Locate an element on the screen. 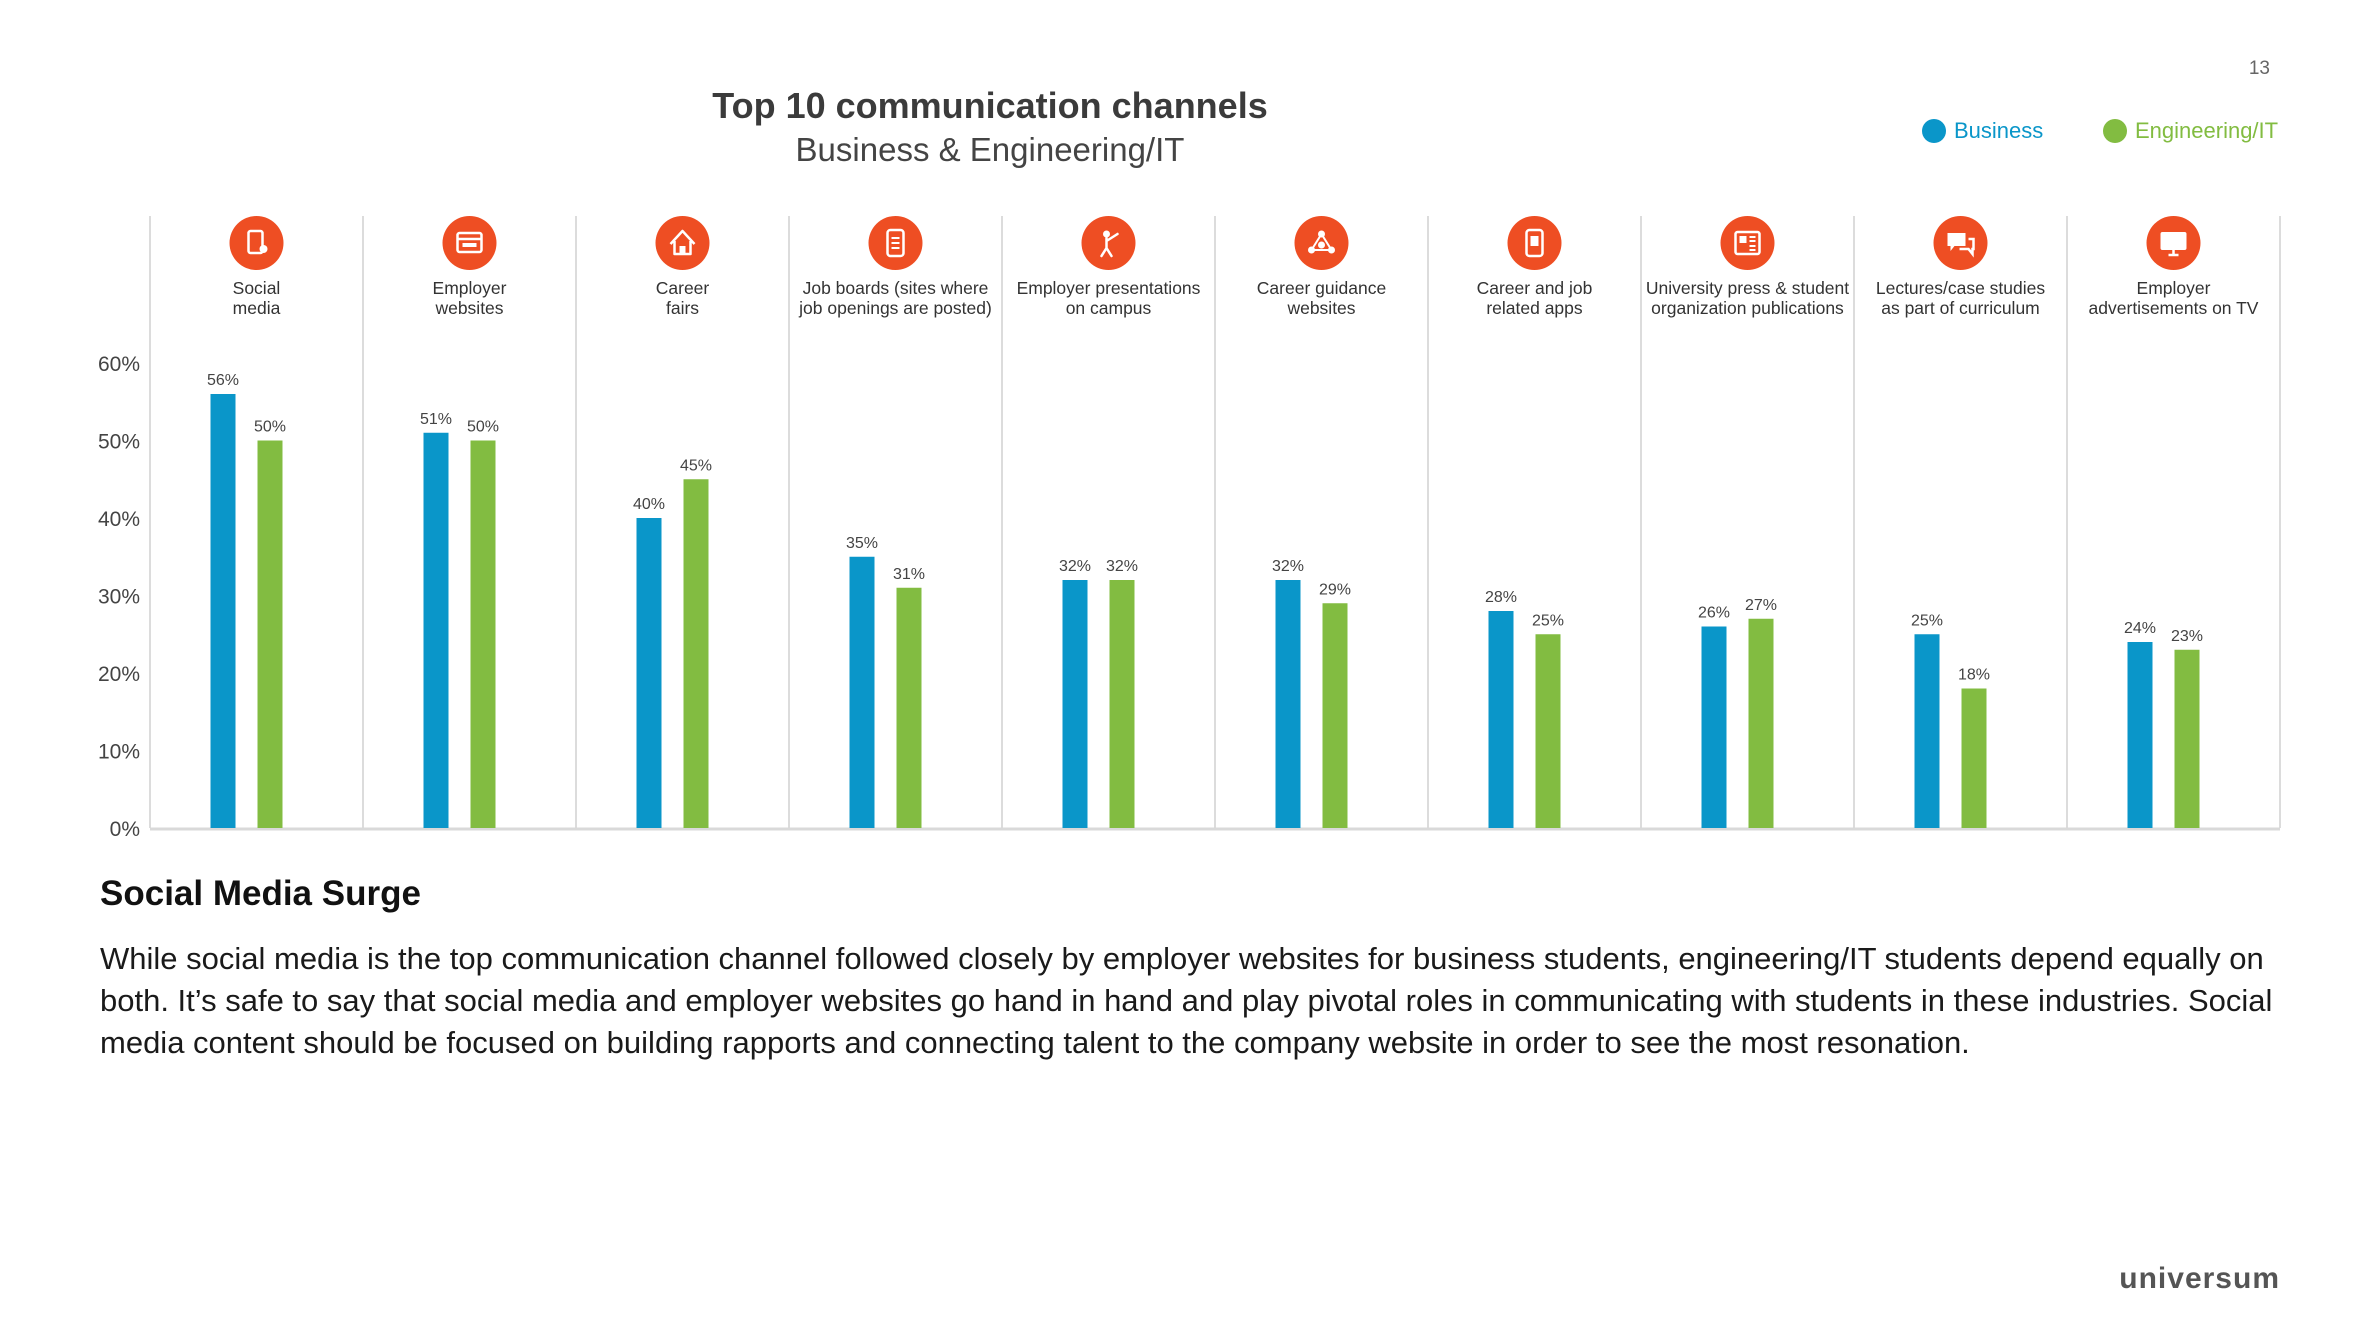 The image size is (2362, 1339). legend-dot-engineering is located at coordinates (2115, 131).